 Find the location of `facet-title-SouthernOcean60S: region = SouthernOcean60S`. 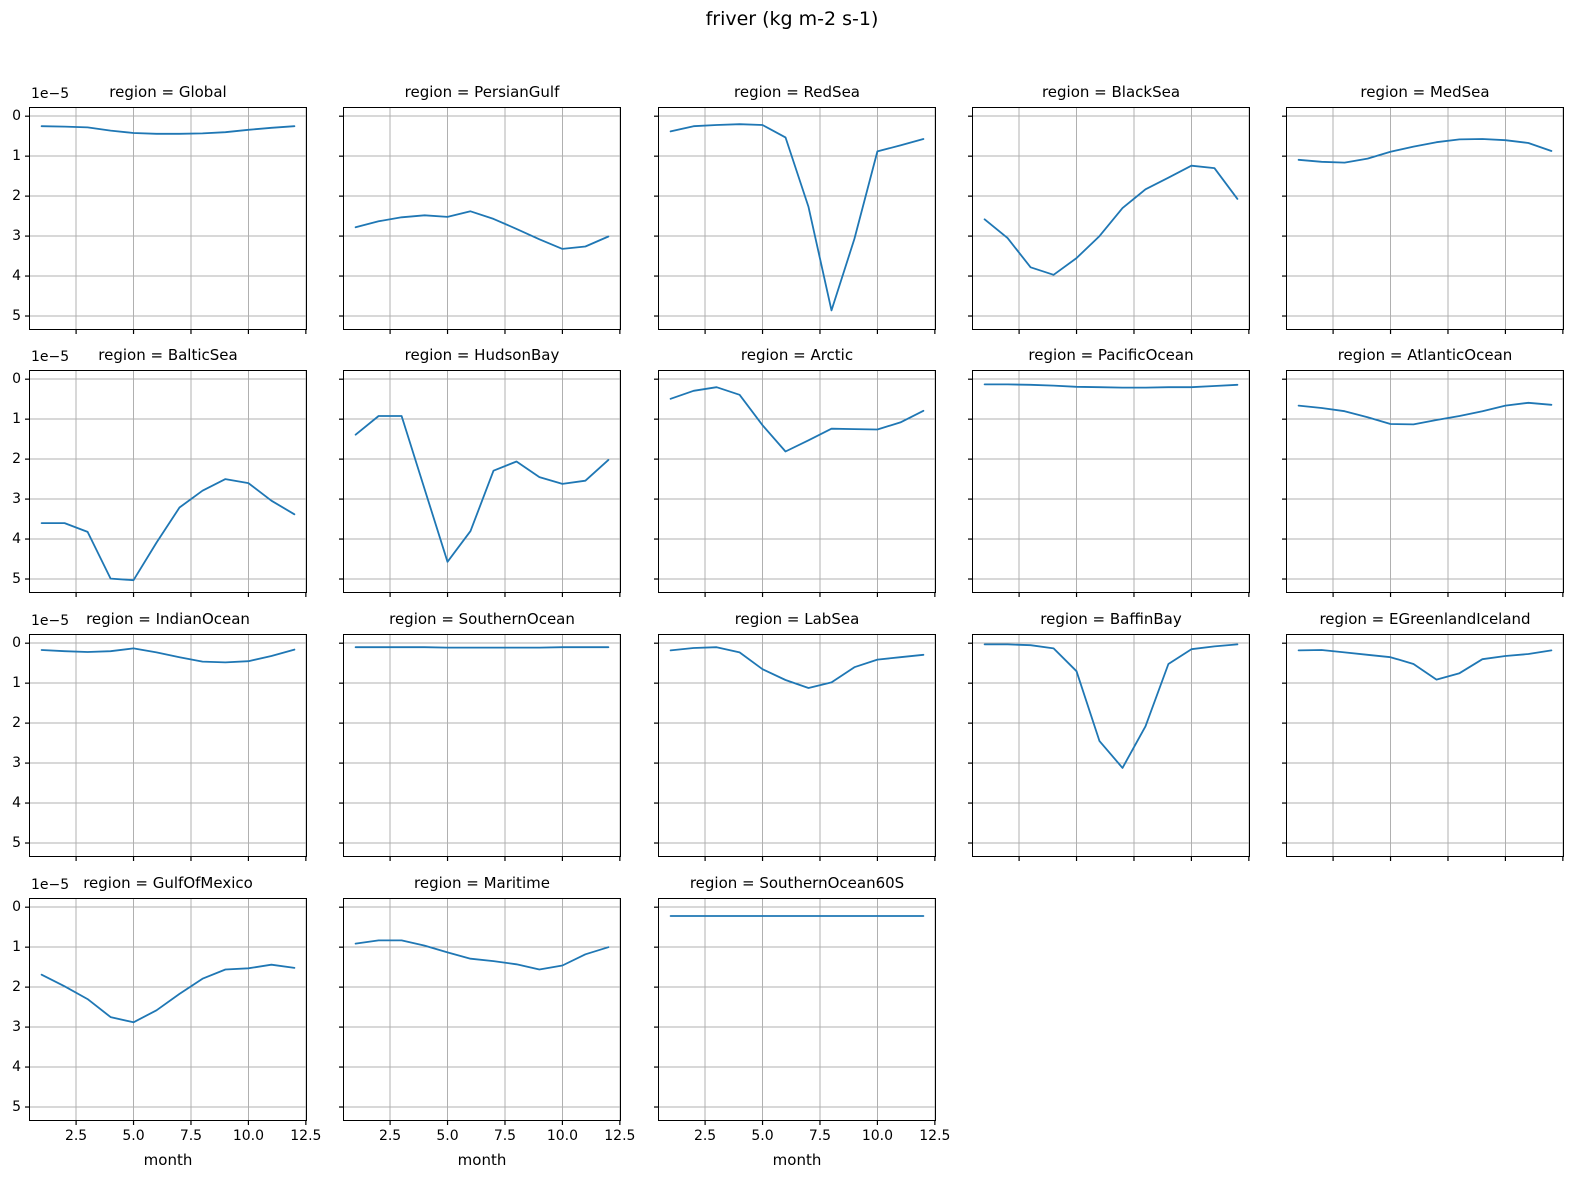

facet-title-SouthernOcean60S: region = SouthernOcean60S is located at coordinates (797, 883).